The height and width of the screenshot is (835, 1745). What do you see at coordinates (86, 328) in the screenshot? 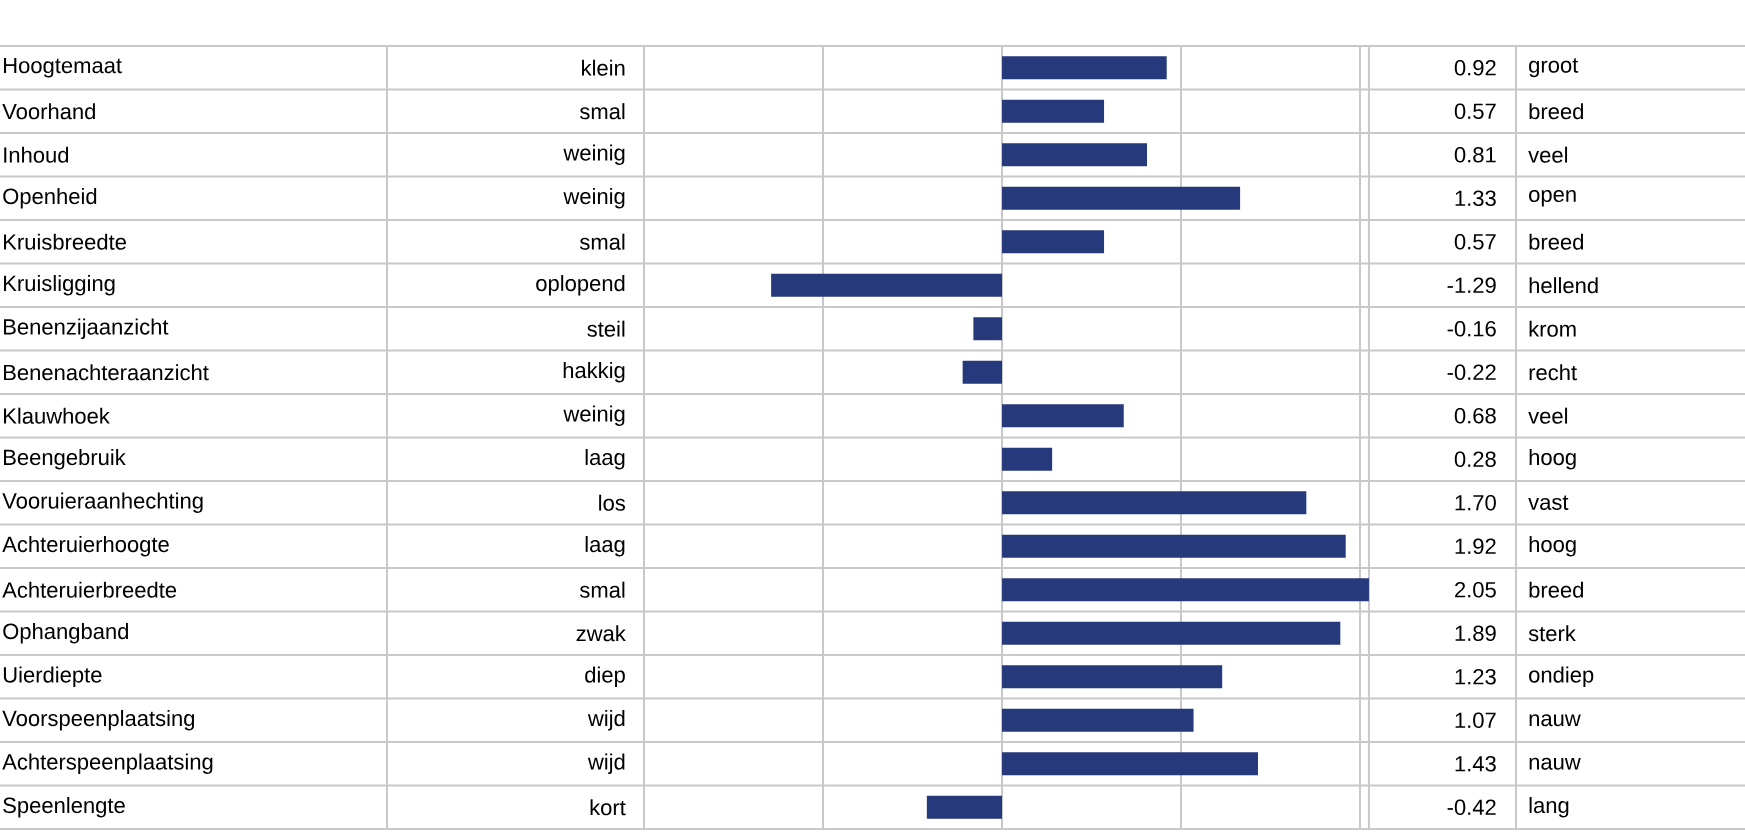
I see `y-tick-label: Benenzijaanzicht` at bounding box center [86, 328].